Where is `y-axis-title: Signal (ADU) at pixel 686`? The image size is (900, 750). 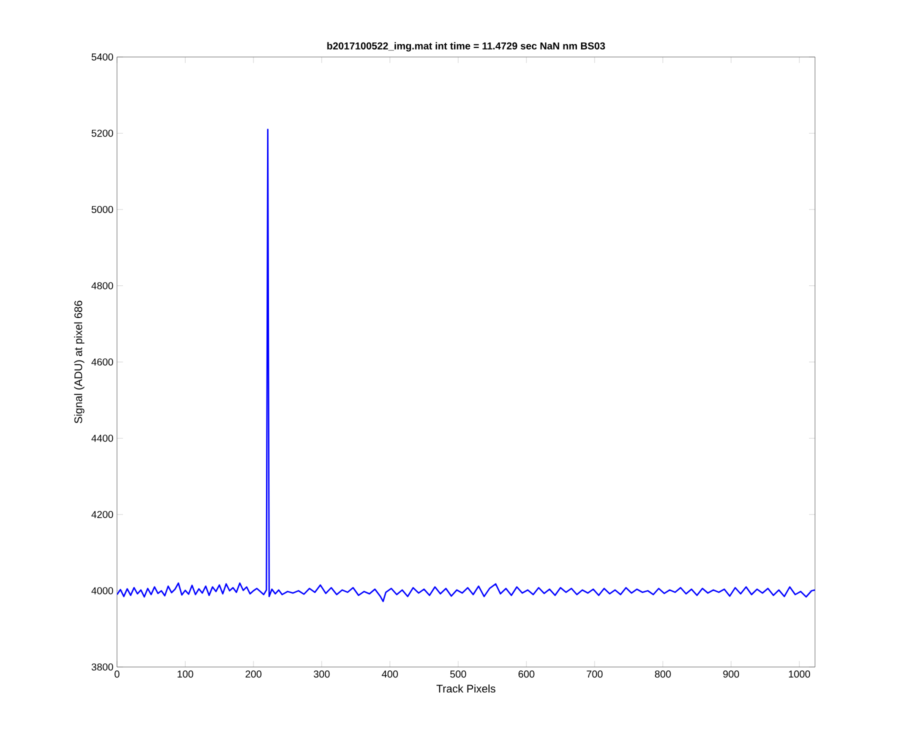 y-axis-title: Signal (ADU) at pixel 686 is located at coordinates (79, 362).